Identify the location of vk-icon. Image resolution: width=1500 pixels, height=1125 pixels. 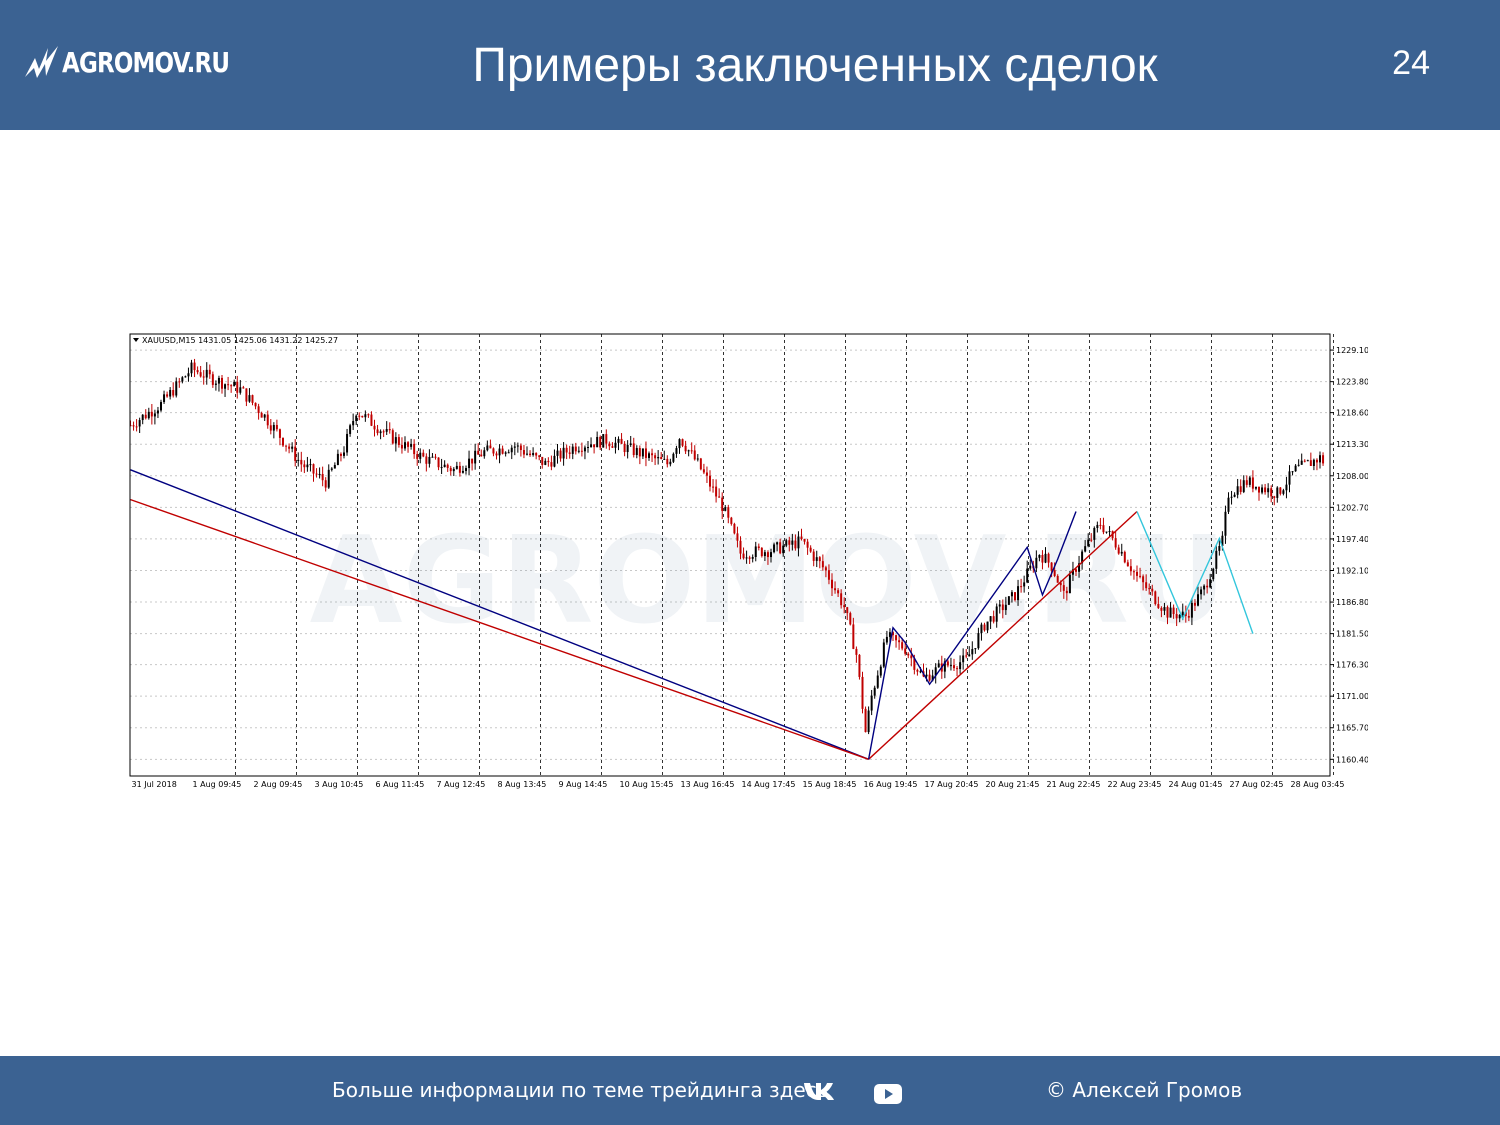
(819, 1091).